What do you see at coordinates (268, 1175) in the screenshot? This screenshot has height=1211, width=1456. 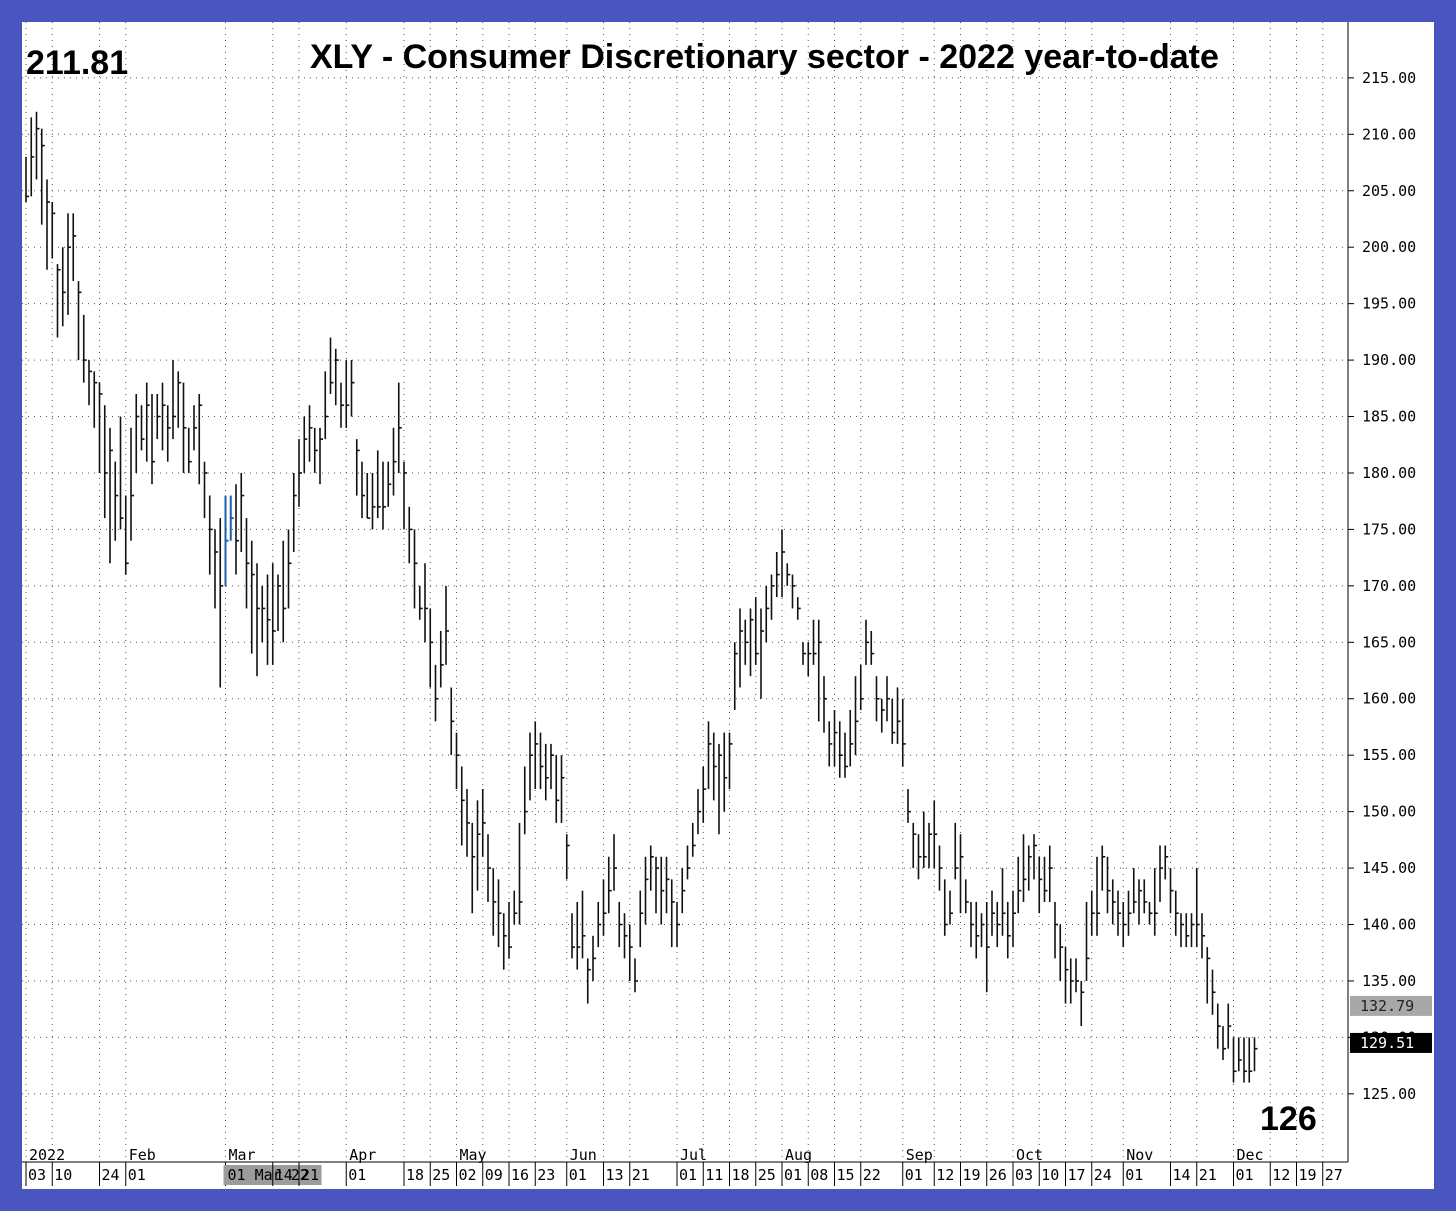 I see `week-label: 01 Mar 22` at bounding box center [268, 1175].